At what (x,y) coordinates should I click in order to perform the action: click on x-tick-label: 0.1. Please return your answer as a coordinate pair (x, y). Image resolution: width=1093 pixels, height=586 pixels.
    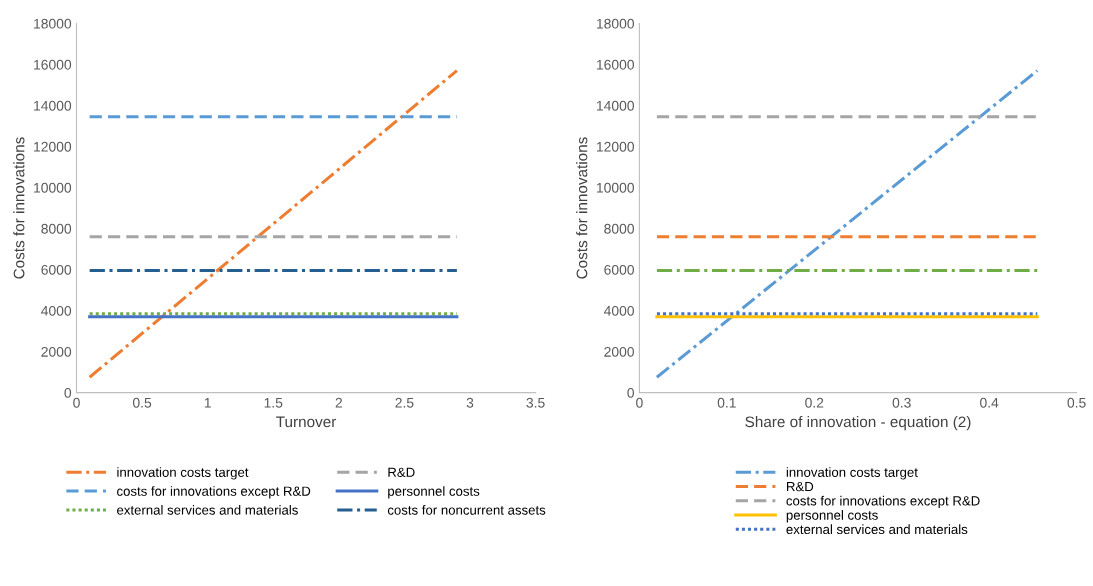
    Looking at the image, I should click on (726, 402).